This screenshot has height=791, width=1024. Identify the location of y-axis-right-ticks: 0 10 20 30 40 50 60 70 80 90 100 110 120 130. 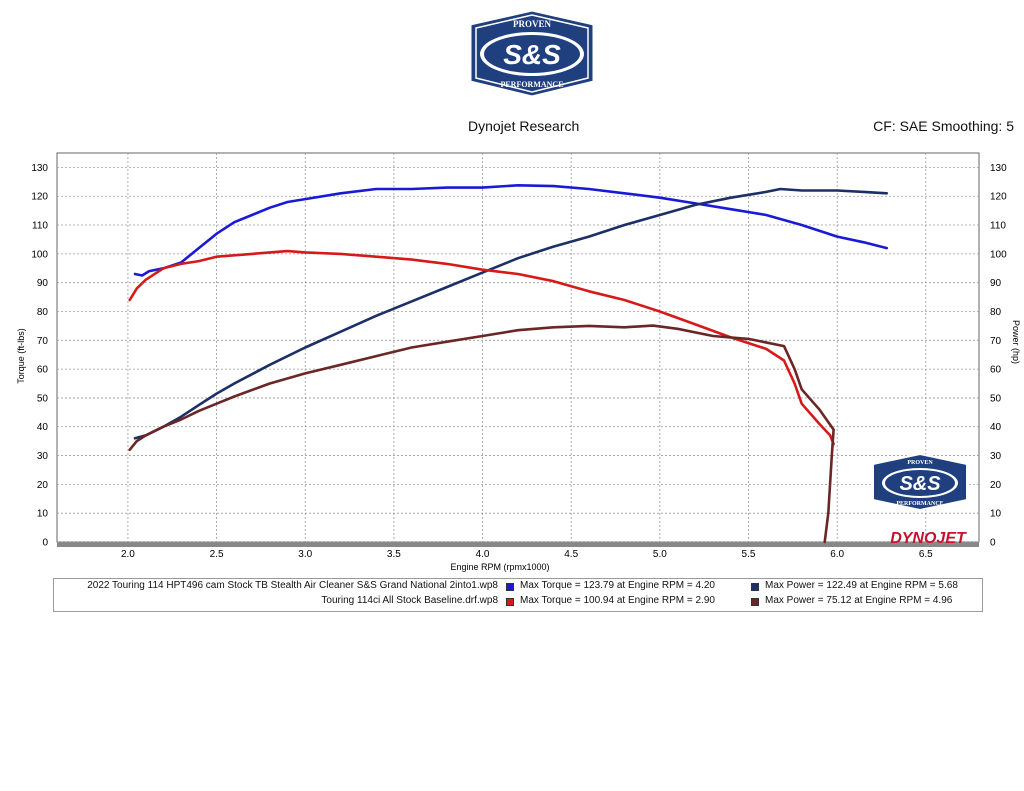
(998, 356).